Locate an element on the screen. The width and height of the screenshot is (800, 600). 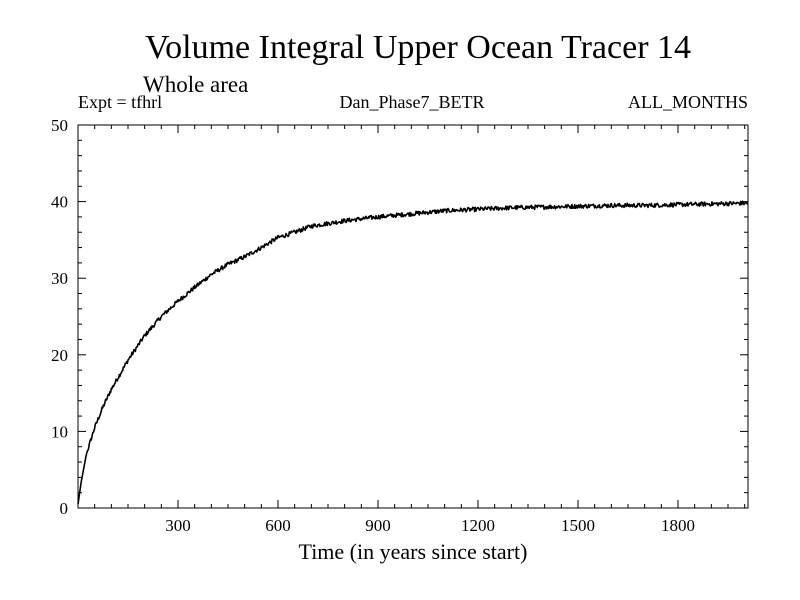
chart-title: Volume Integral Upper Ocean Tracer 14 is located at coordinates (418, 47).